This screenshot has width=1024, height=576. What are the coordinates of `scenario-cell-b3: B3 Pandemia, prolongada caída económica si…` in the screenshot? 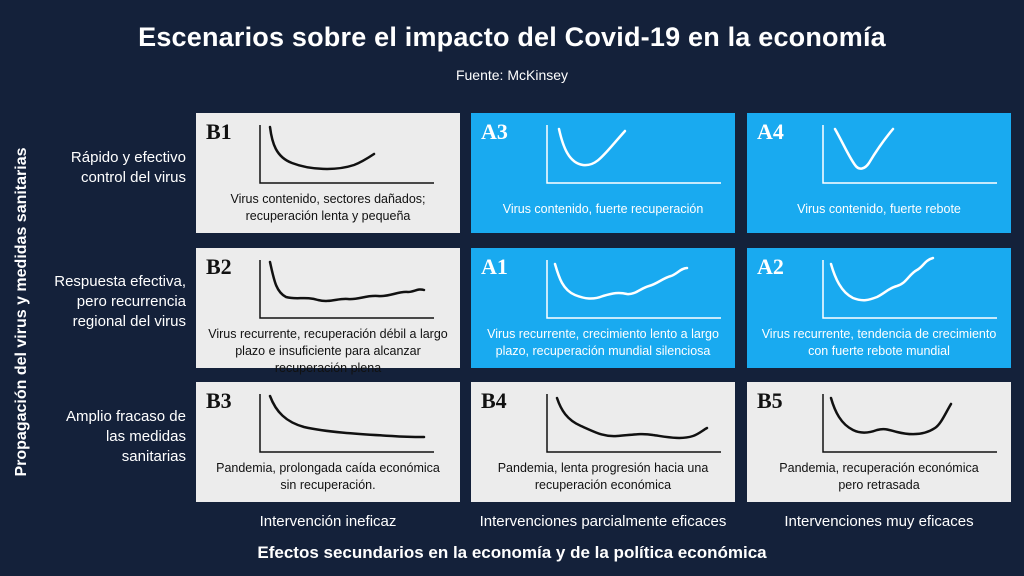 It's located at (328, 442).